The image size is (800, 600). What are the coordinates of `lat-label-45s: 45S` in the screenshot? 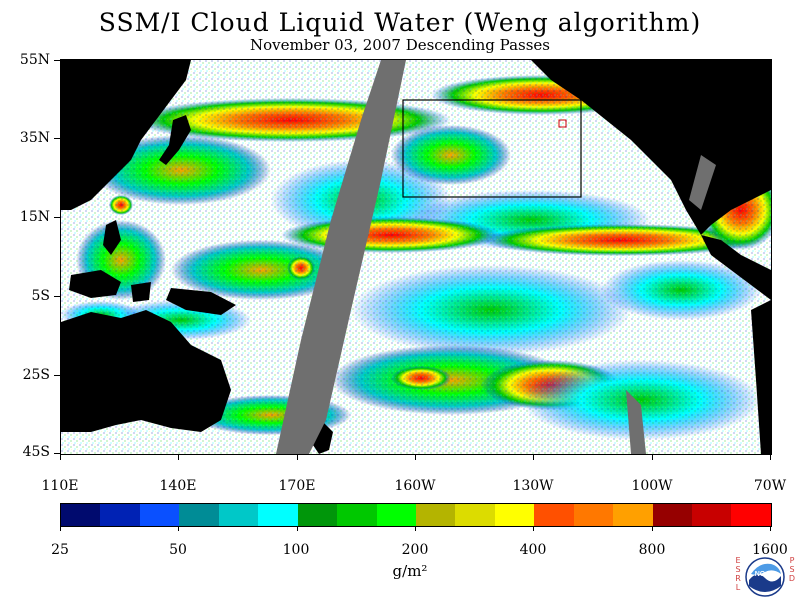 It's located at (36, 452).